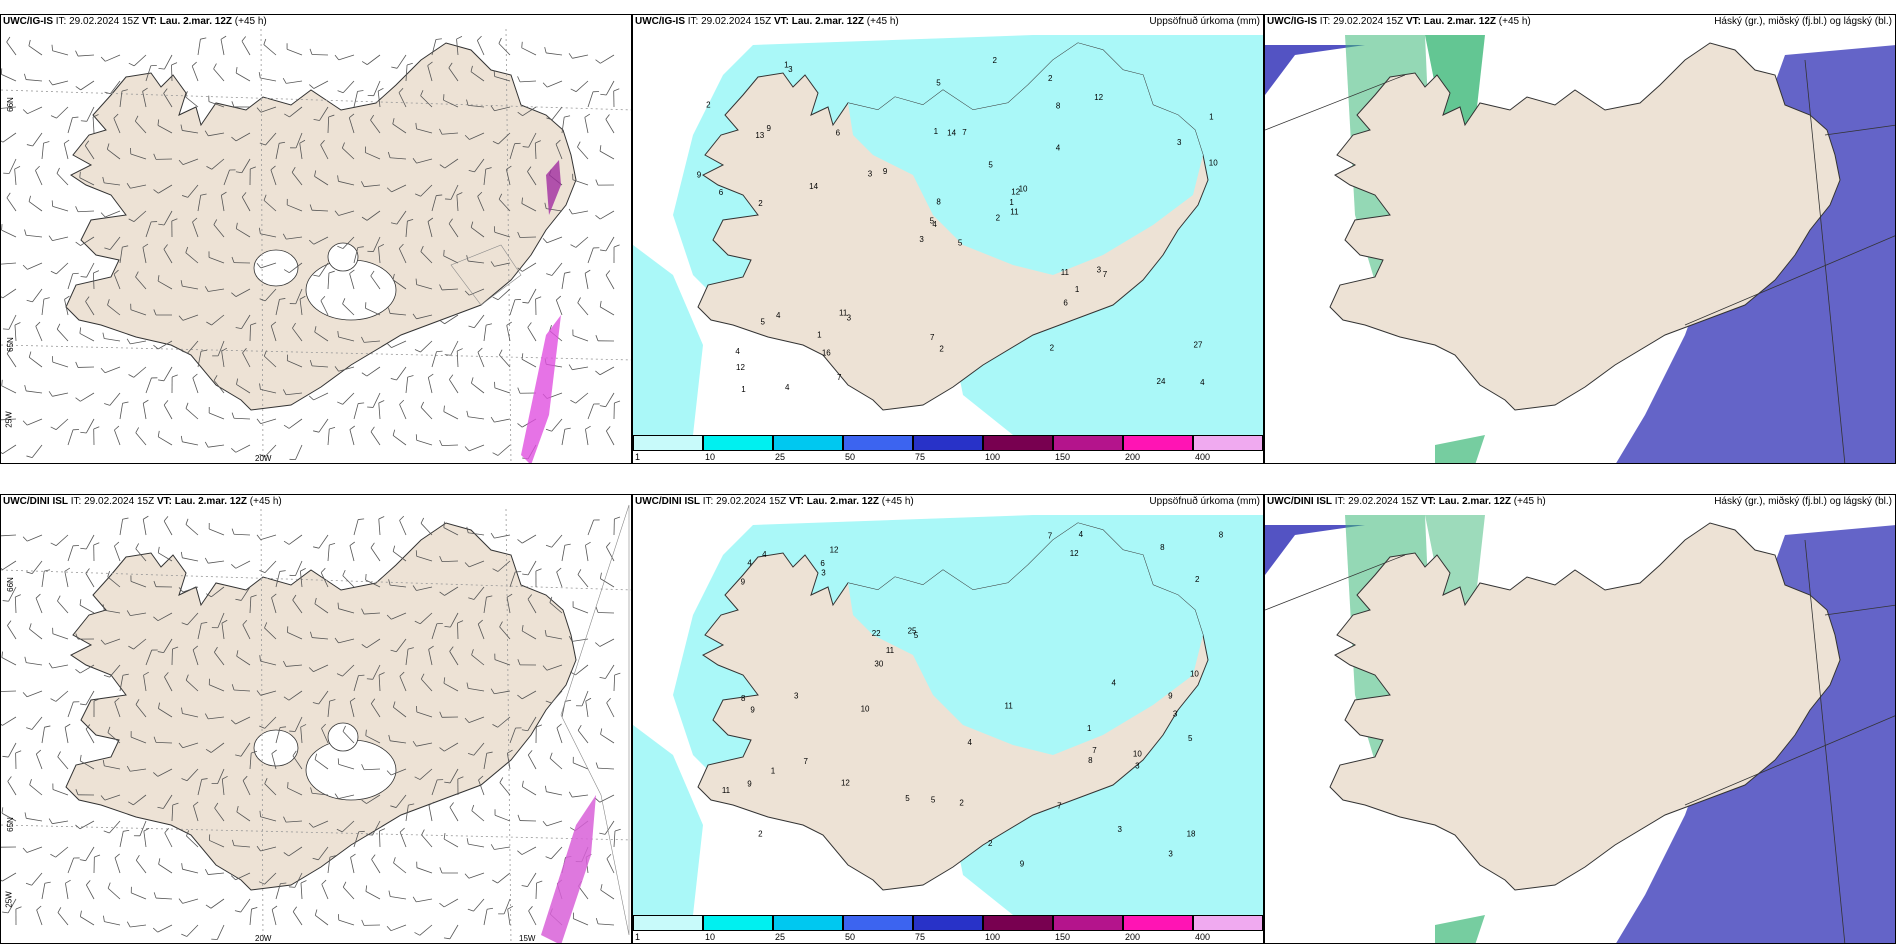 The height and width of the screenshot is (950, 1900). What do you see at coordinates (527, 938) in the screenshot?
I see `grid-label-15w: 15W` at bounding box center [527, 938].